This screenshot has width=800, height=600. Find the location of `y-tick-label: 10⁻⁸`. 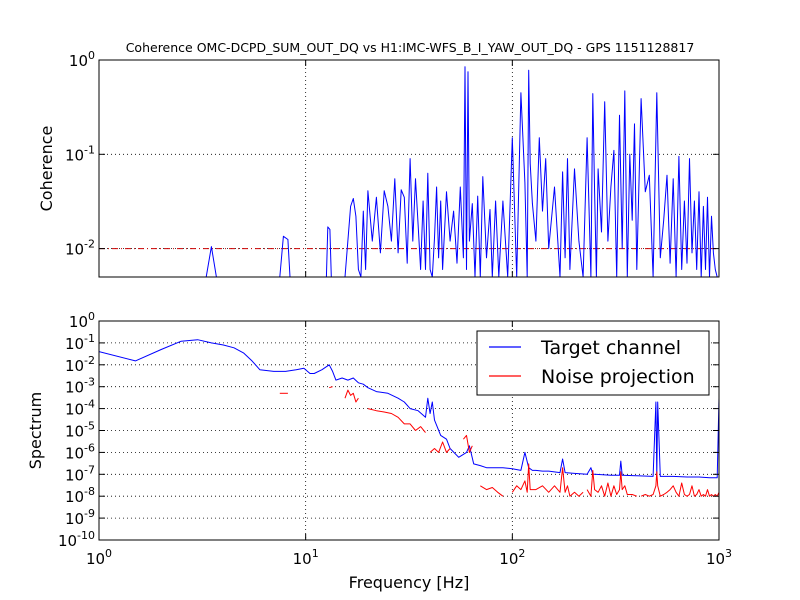

y-tick-label: 10⁻⁸ is located at coordinates (80, 495).